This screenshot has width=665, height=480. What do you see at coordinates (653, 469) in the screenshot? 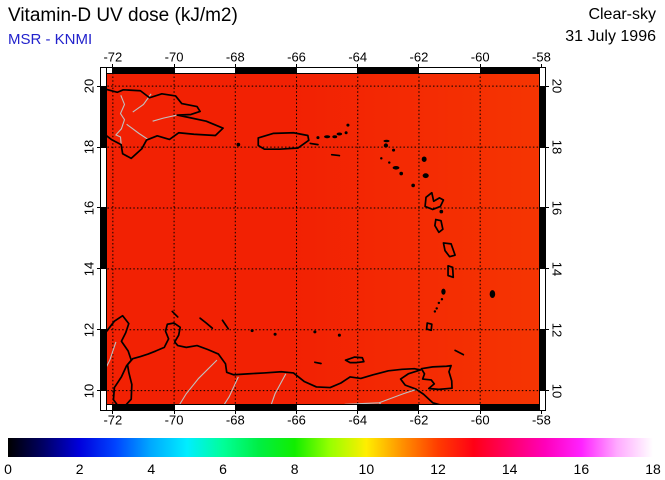
I see `colorbar-tick-label: 18` at bounding box center [653, 469].